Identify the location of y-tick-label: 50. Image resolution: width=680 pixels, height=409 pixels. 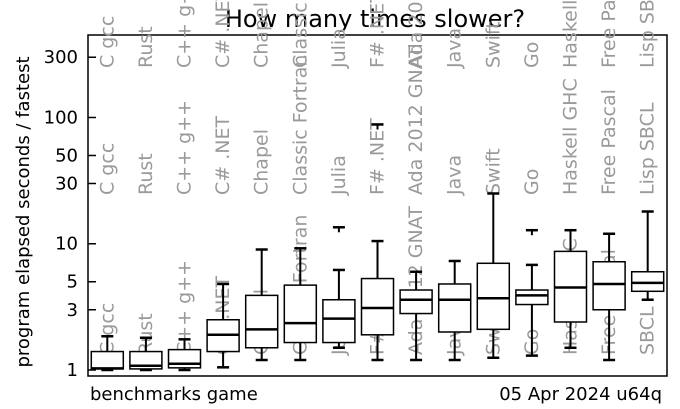
(66, 155).